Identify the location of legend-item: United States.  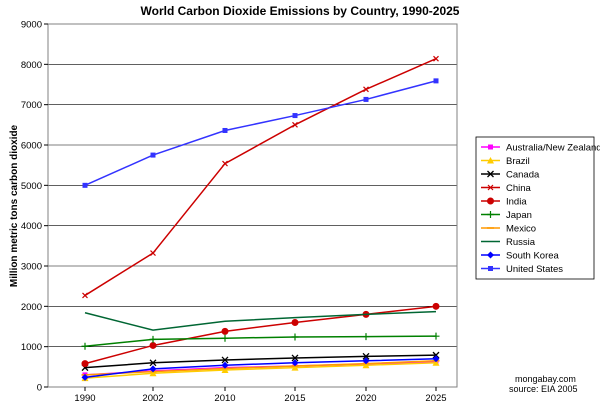
(522, 269).